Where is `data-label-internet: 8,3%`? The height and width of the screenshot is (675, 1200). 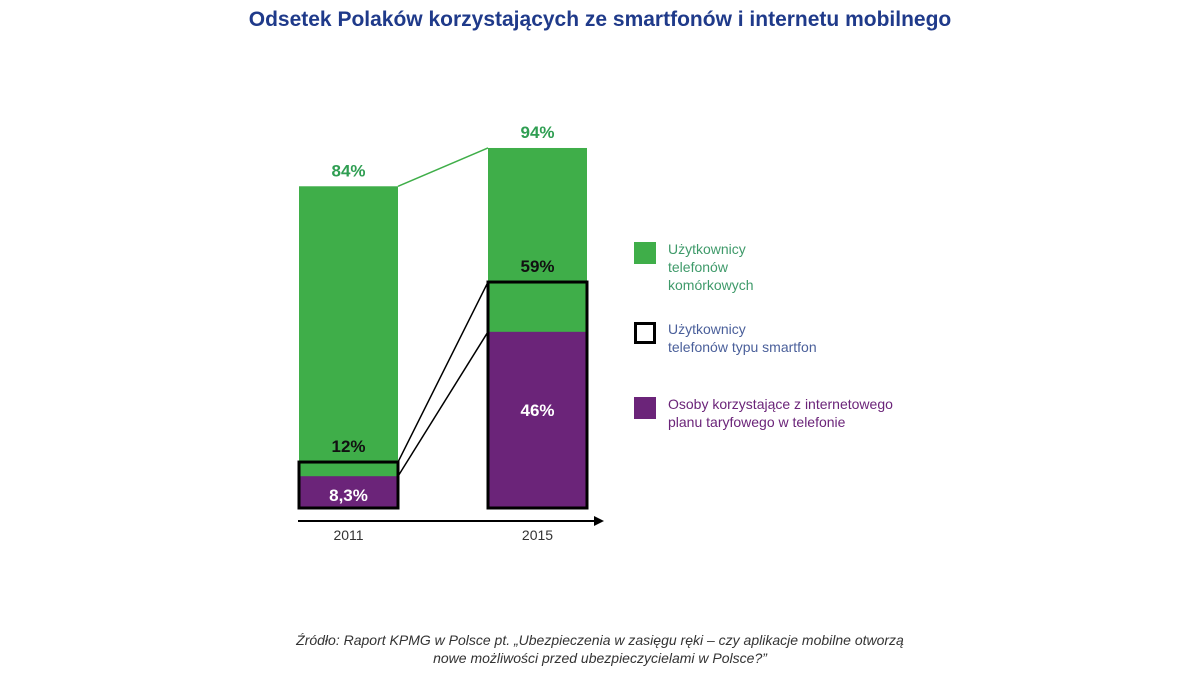 data-label-internet: 8,3% is located at coordinates (348, 495).